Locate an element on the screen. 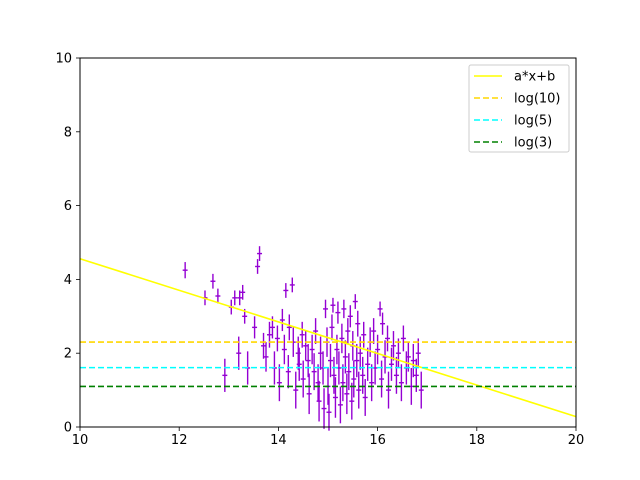 The width and height of the screenshot is (640, 480). legend-entry: log(3) is located at coordinates (513, 143).